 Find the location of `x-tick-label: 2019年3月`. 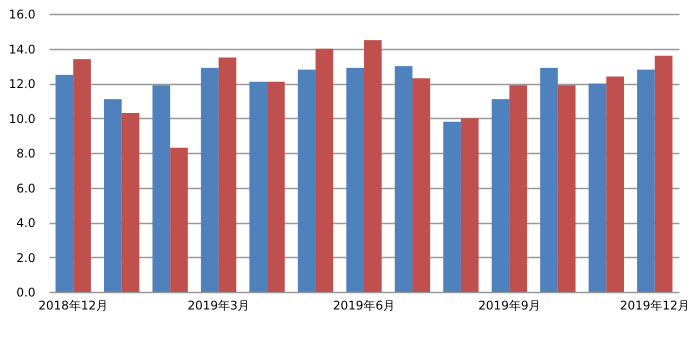

x-tick-label: 2019年3月 is located at coordinates (219, 305).